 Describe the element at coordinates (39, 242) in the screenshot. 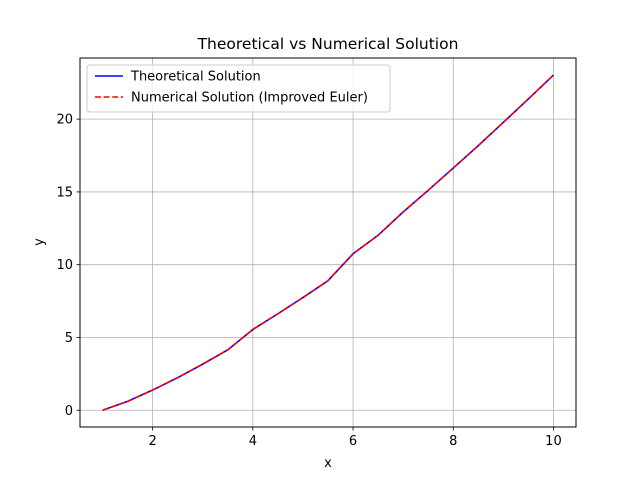

I see `y-axis-label: y` at that location.